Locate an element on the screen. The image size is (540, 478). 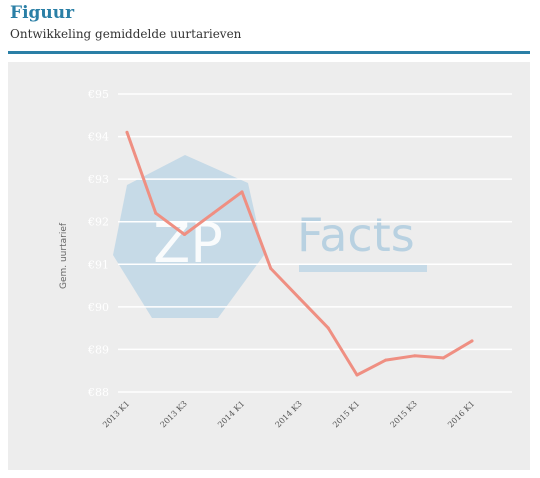
y-tick-label: €91 is located at coordinates (98, 264).